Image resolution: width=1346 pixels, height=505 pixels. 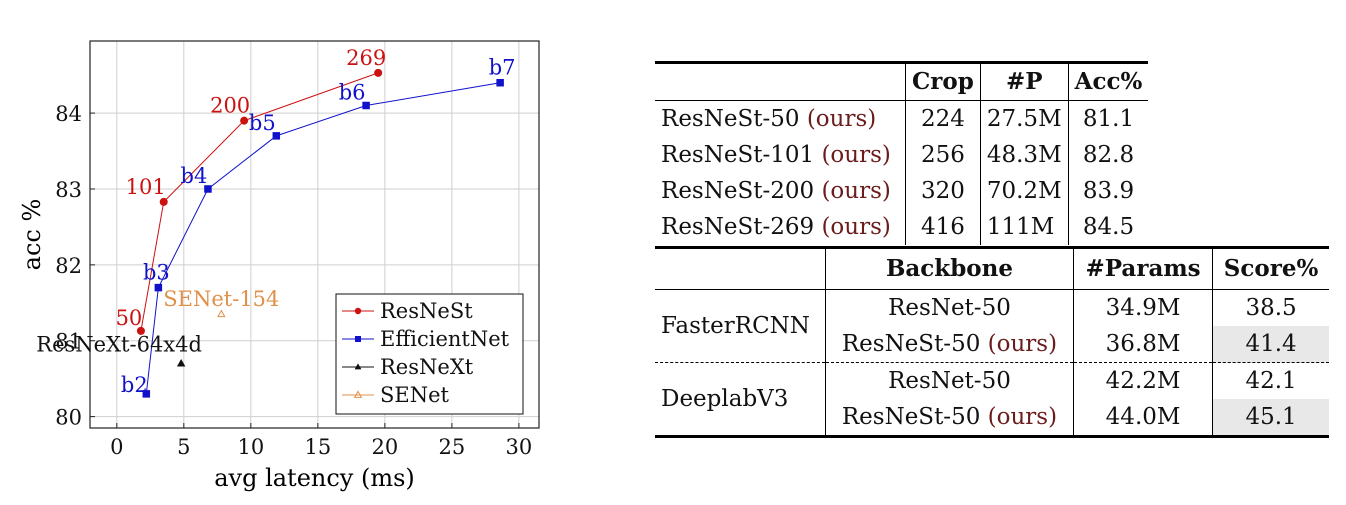 I want to click on score-cell: 41.4, so click(x=1270, y=344).